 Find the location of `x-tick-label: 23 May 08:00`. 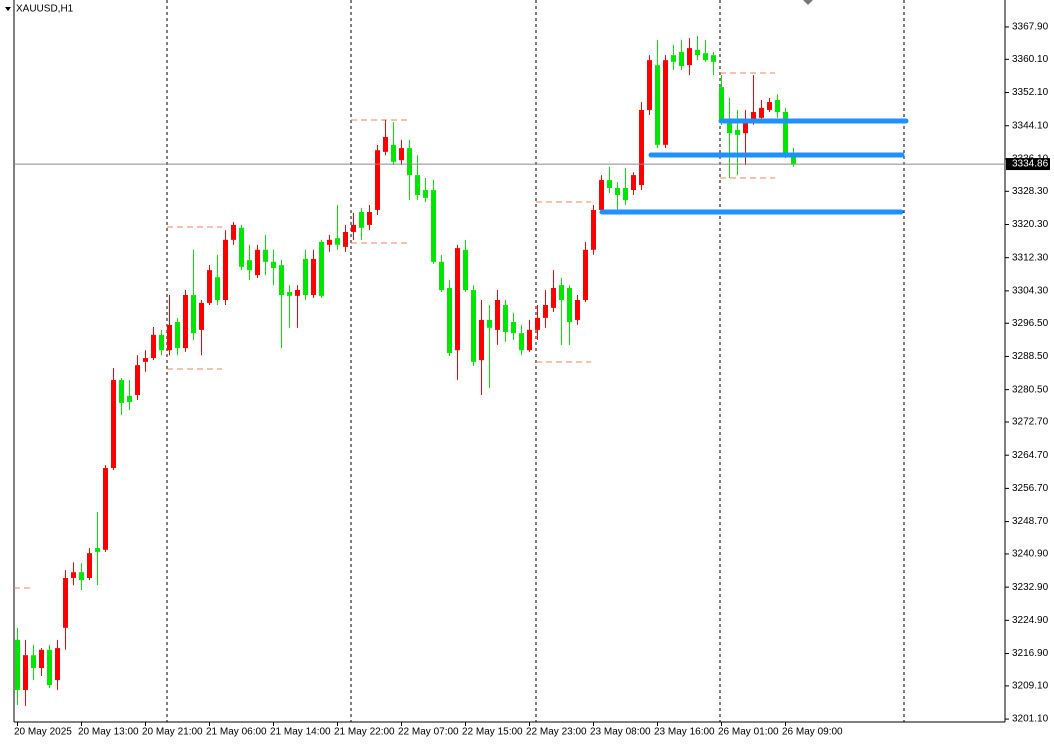

x-tick-label: 23 May 08:00 is located at coordinates (620, 732).